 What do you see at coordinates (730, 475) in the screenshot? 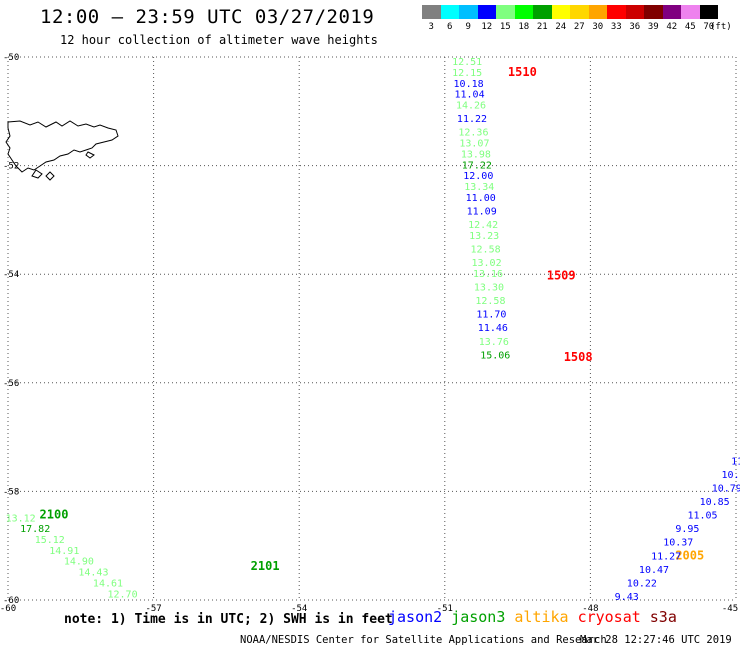
I see `wave-height-point: 10.8` at bounding box center [730, 475].